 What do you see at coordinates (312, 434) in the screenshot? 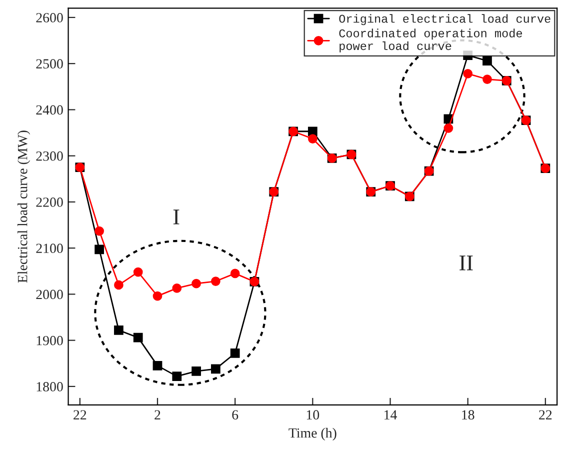
I see `x-axis-title: Time (h)` at bounding box center [312, 434].